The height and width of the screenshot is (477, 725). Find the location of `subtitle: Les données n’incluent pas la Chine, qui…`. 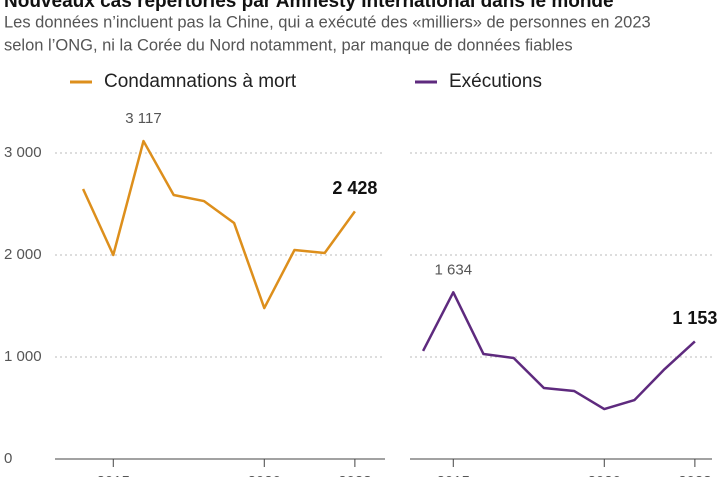

subtitle: Les données n’incluent pas la Chine, qui… is located at coordinates (327, 22).